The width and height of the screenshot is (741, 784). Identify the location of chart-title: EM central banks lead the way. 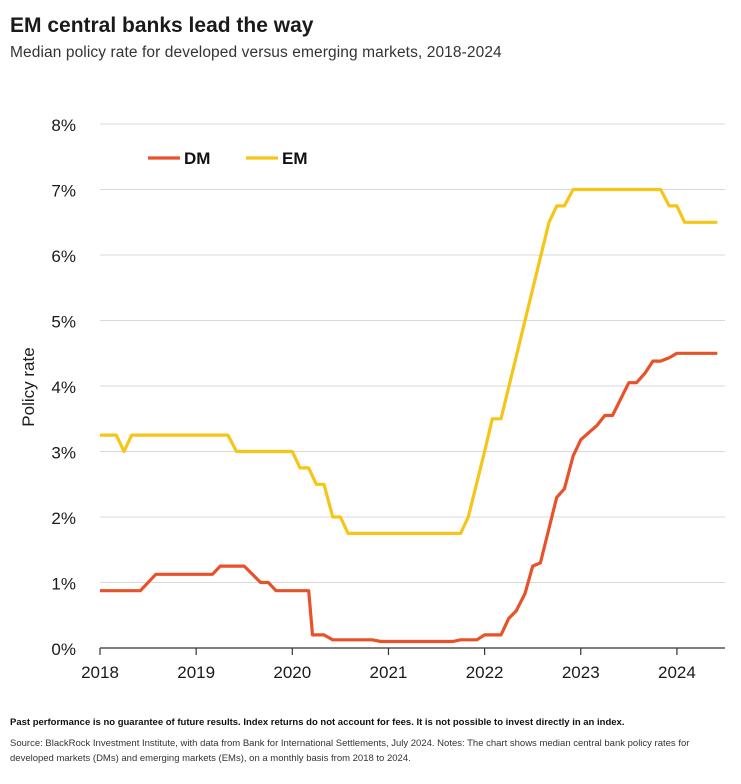
(162, 25).